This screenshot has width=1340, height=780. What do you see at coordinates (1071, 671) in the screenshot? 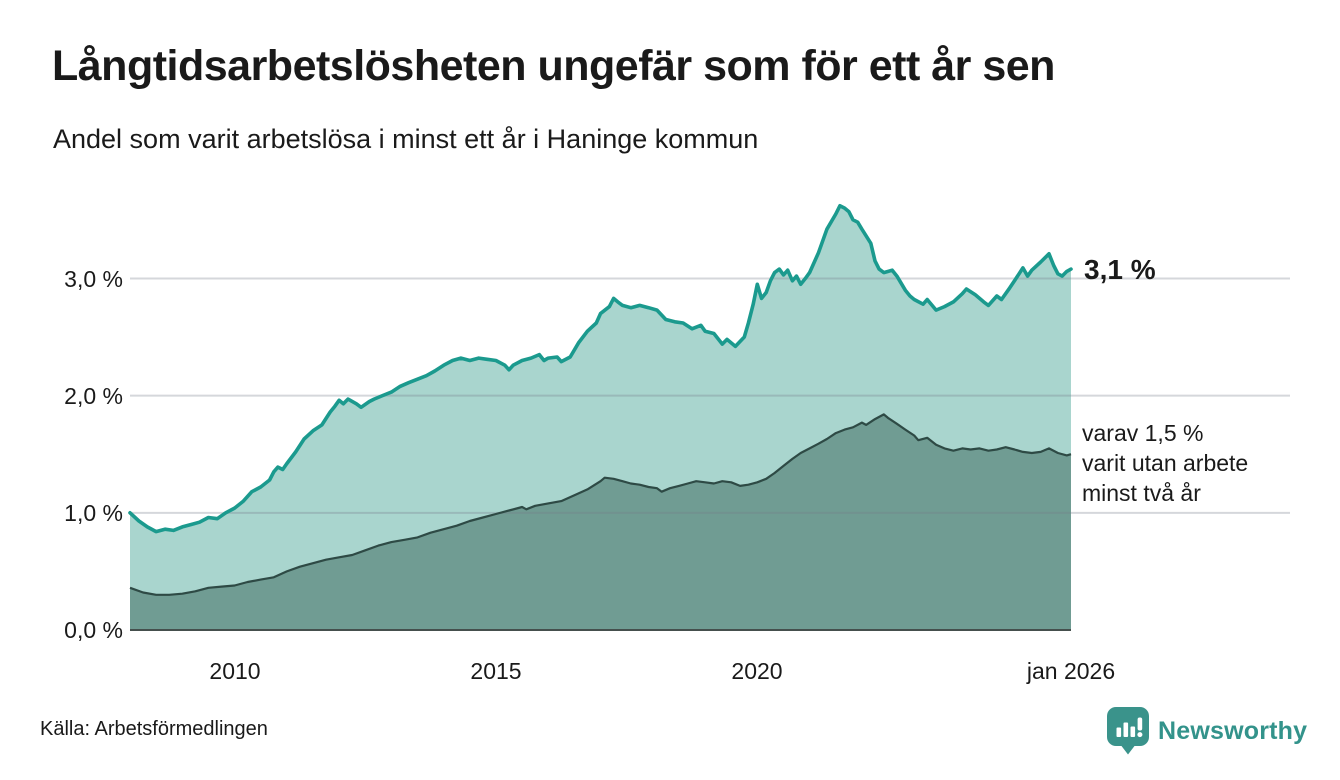
I see `x-axis-tick-label: jan 2026` at bounding box center [1071, 671].